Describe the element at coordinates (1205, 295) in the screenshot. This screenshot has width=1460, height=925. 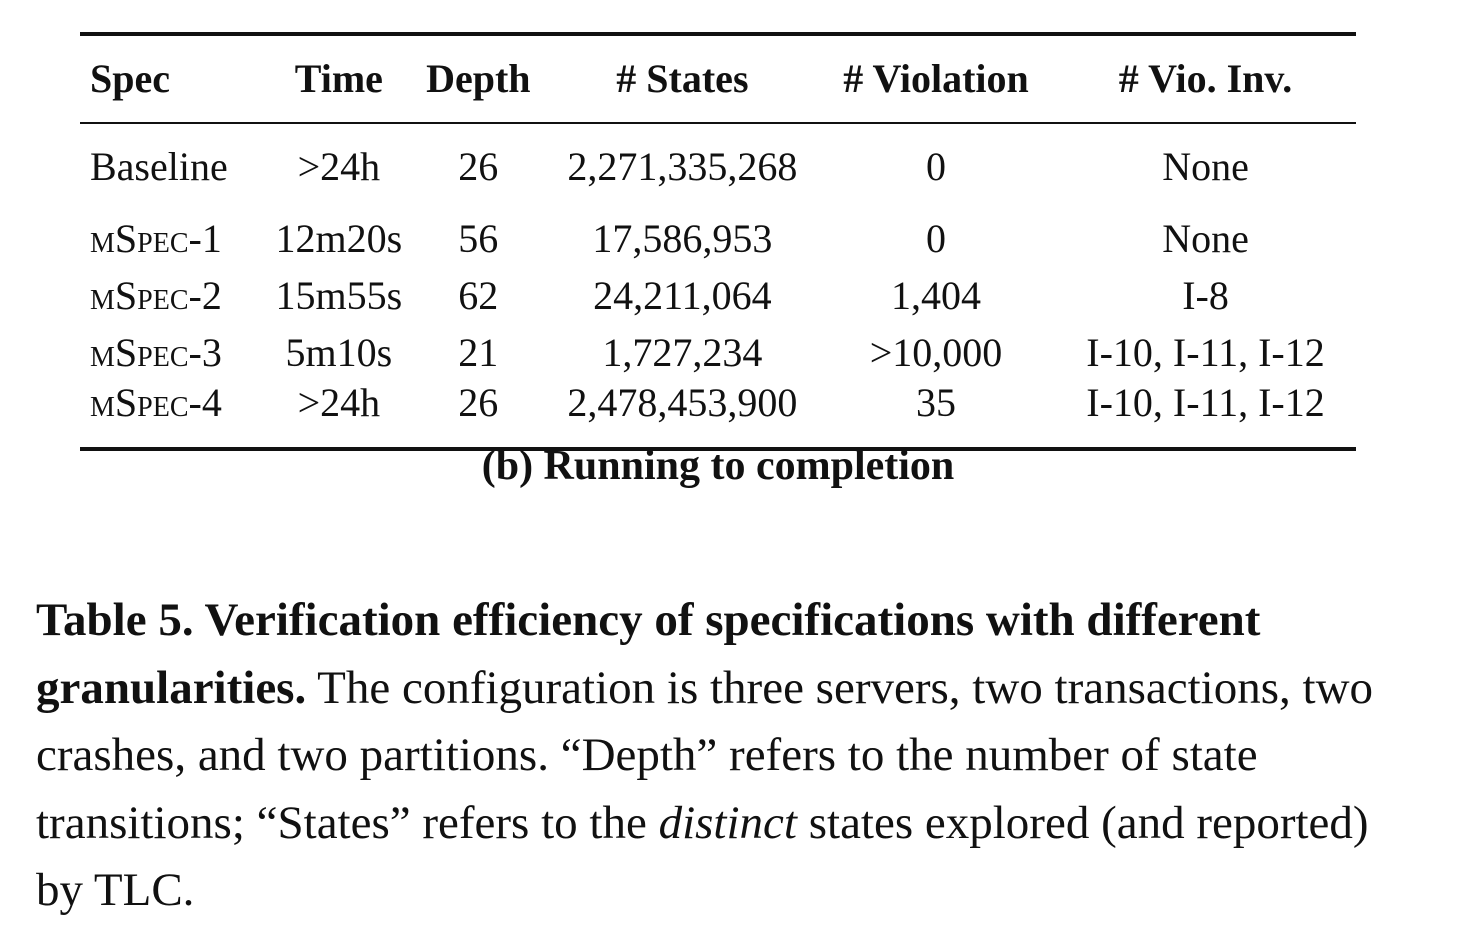
I see `cell-vio-inv: I-8` at that location.